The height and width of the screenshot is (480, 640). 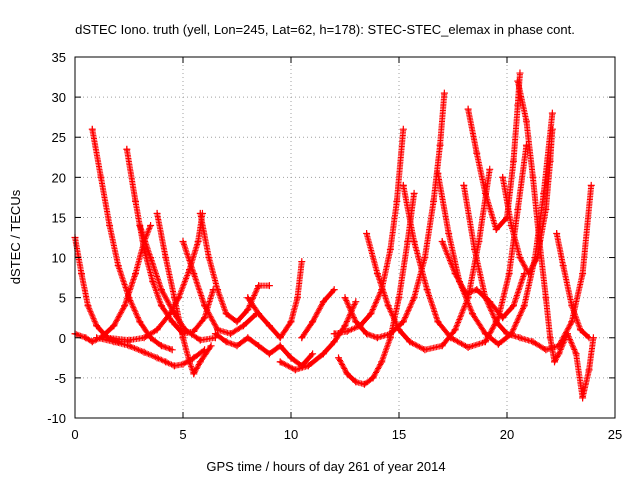 What do you see at coordinates (15, 236) in the screenshot?
I see `y-axis-label: dSTEC / TECUs` at bounding box center [15, 236].